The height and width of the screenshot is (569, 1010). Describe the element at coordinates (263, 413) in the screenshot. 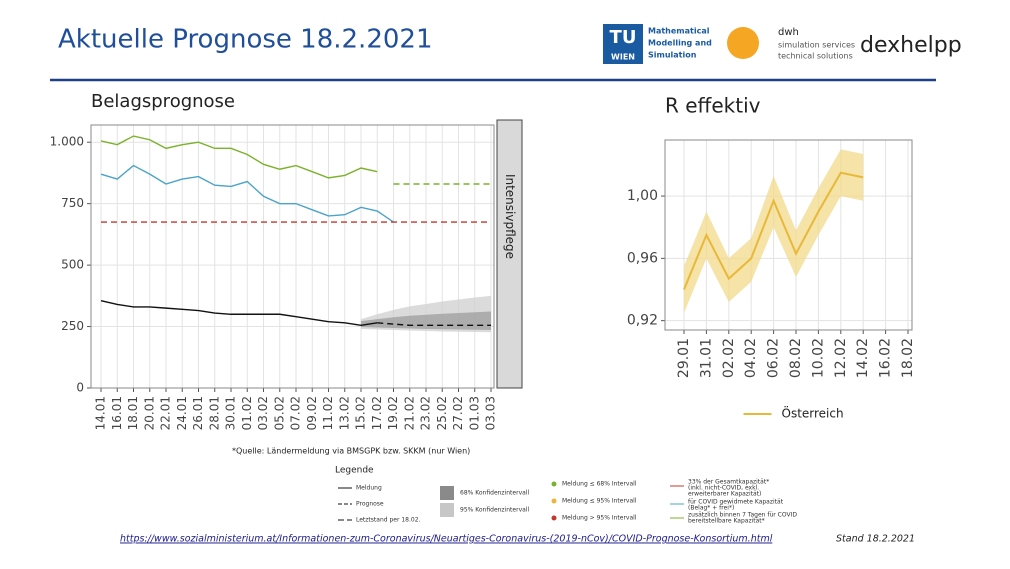

I see `x-tick-label: 03.02` at that location.